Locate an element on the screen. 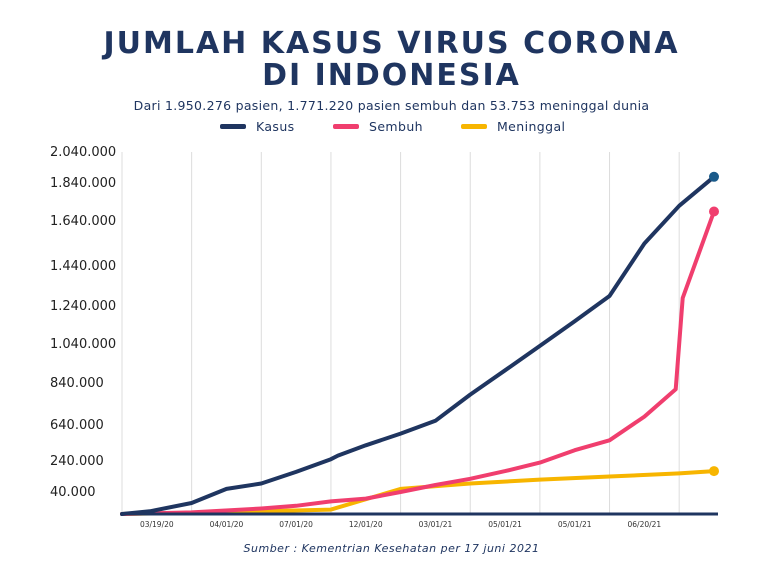  series-end-point-sembuh is located at coordinates (714, 211).